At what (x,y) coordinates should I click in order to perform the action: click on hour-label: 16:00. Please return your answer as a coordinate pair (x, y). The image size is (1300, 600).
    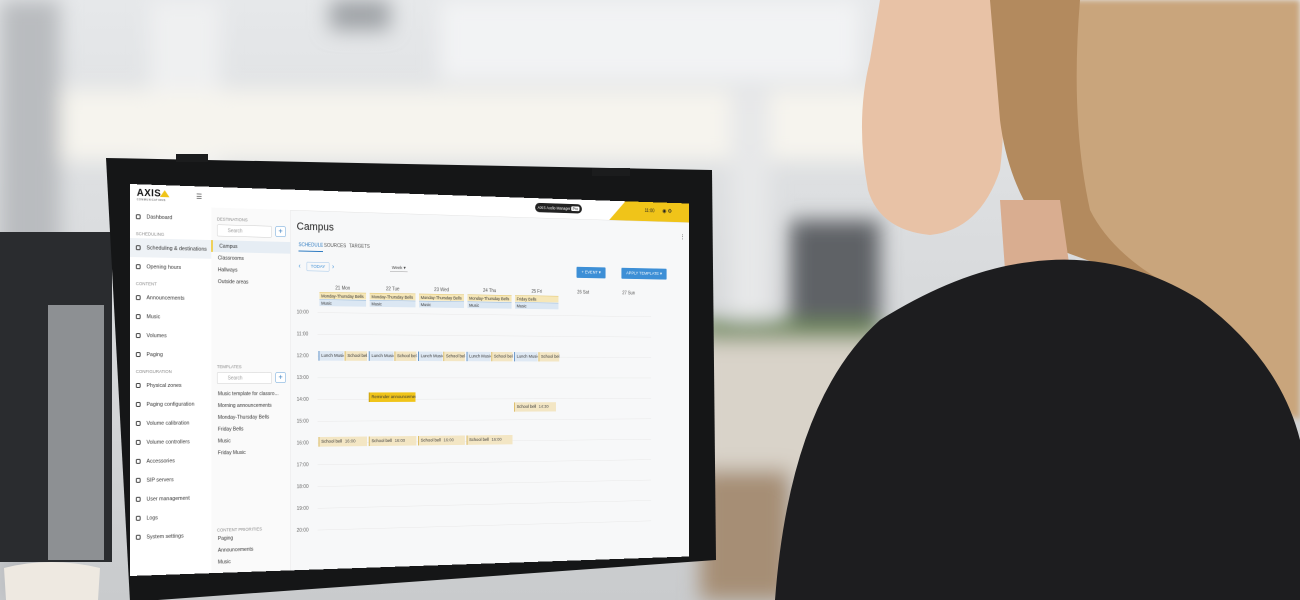
    Looking at the image, I should click on (303, 443).